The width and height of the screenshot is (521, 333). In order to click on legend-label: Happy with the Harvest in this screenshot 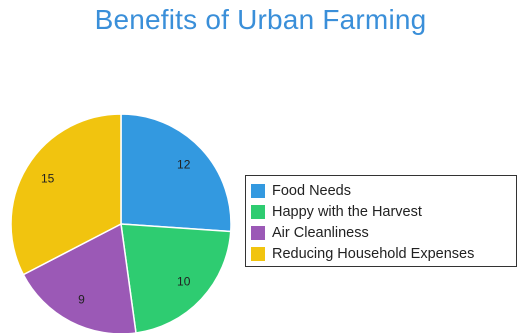, I will do `click(347, 211)`.